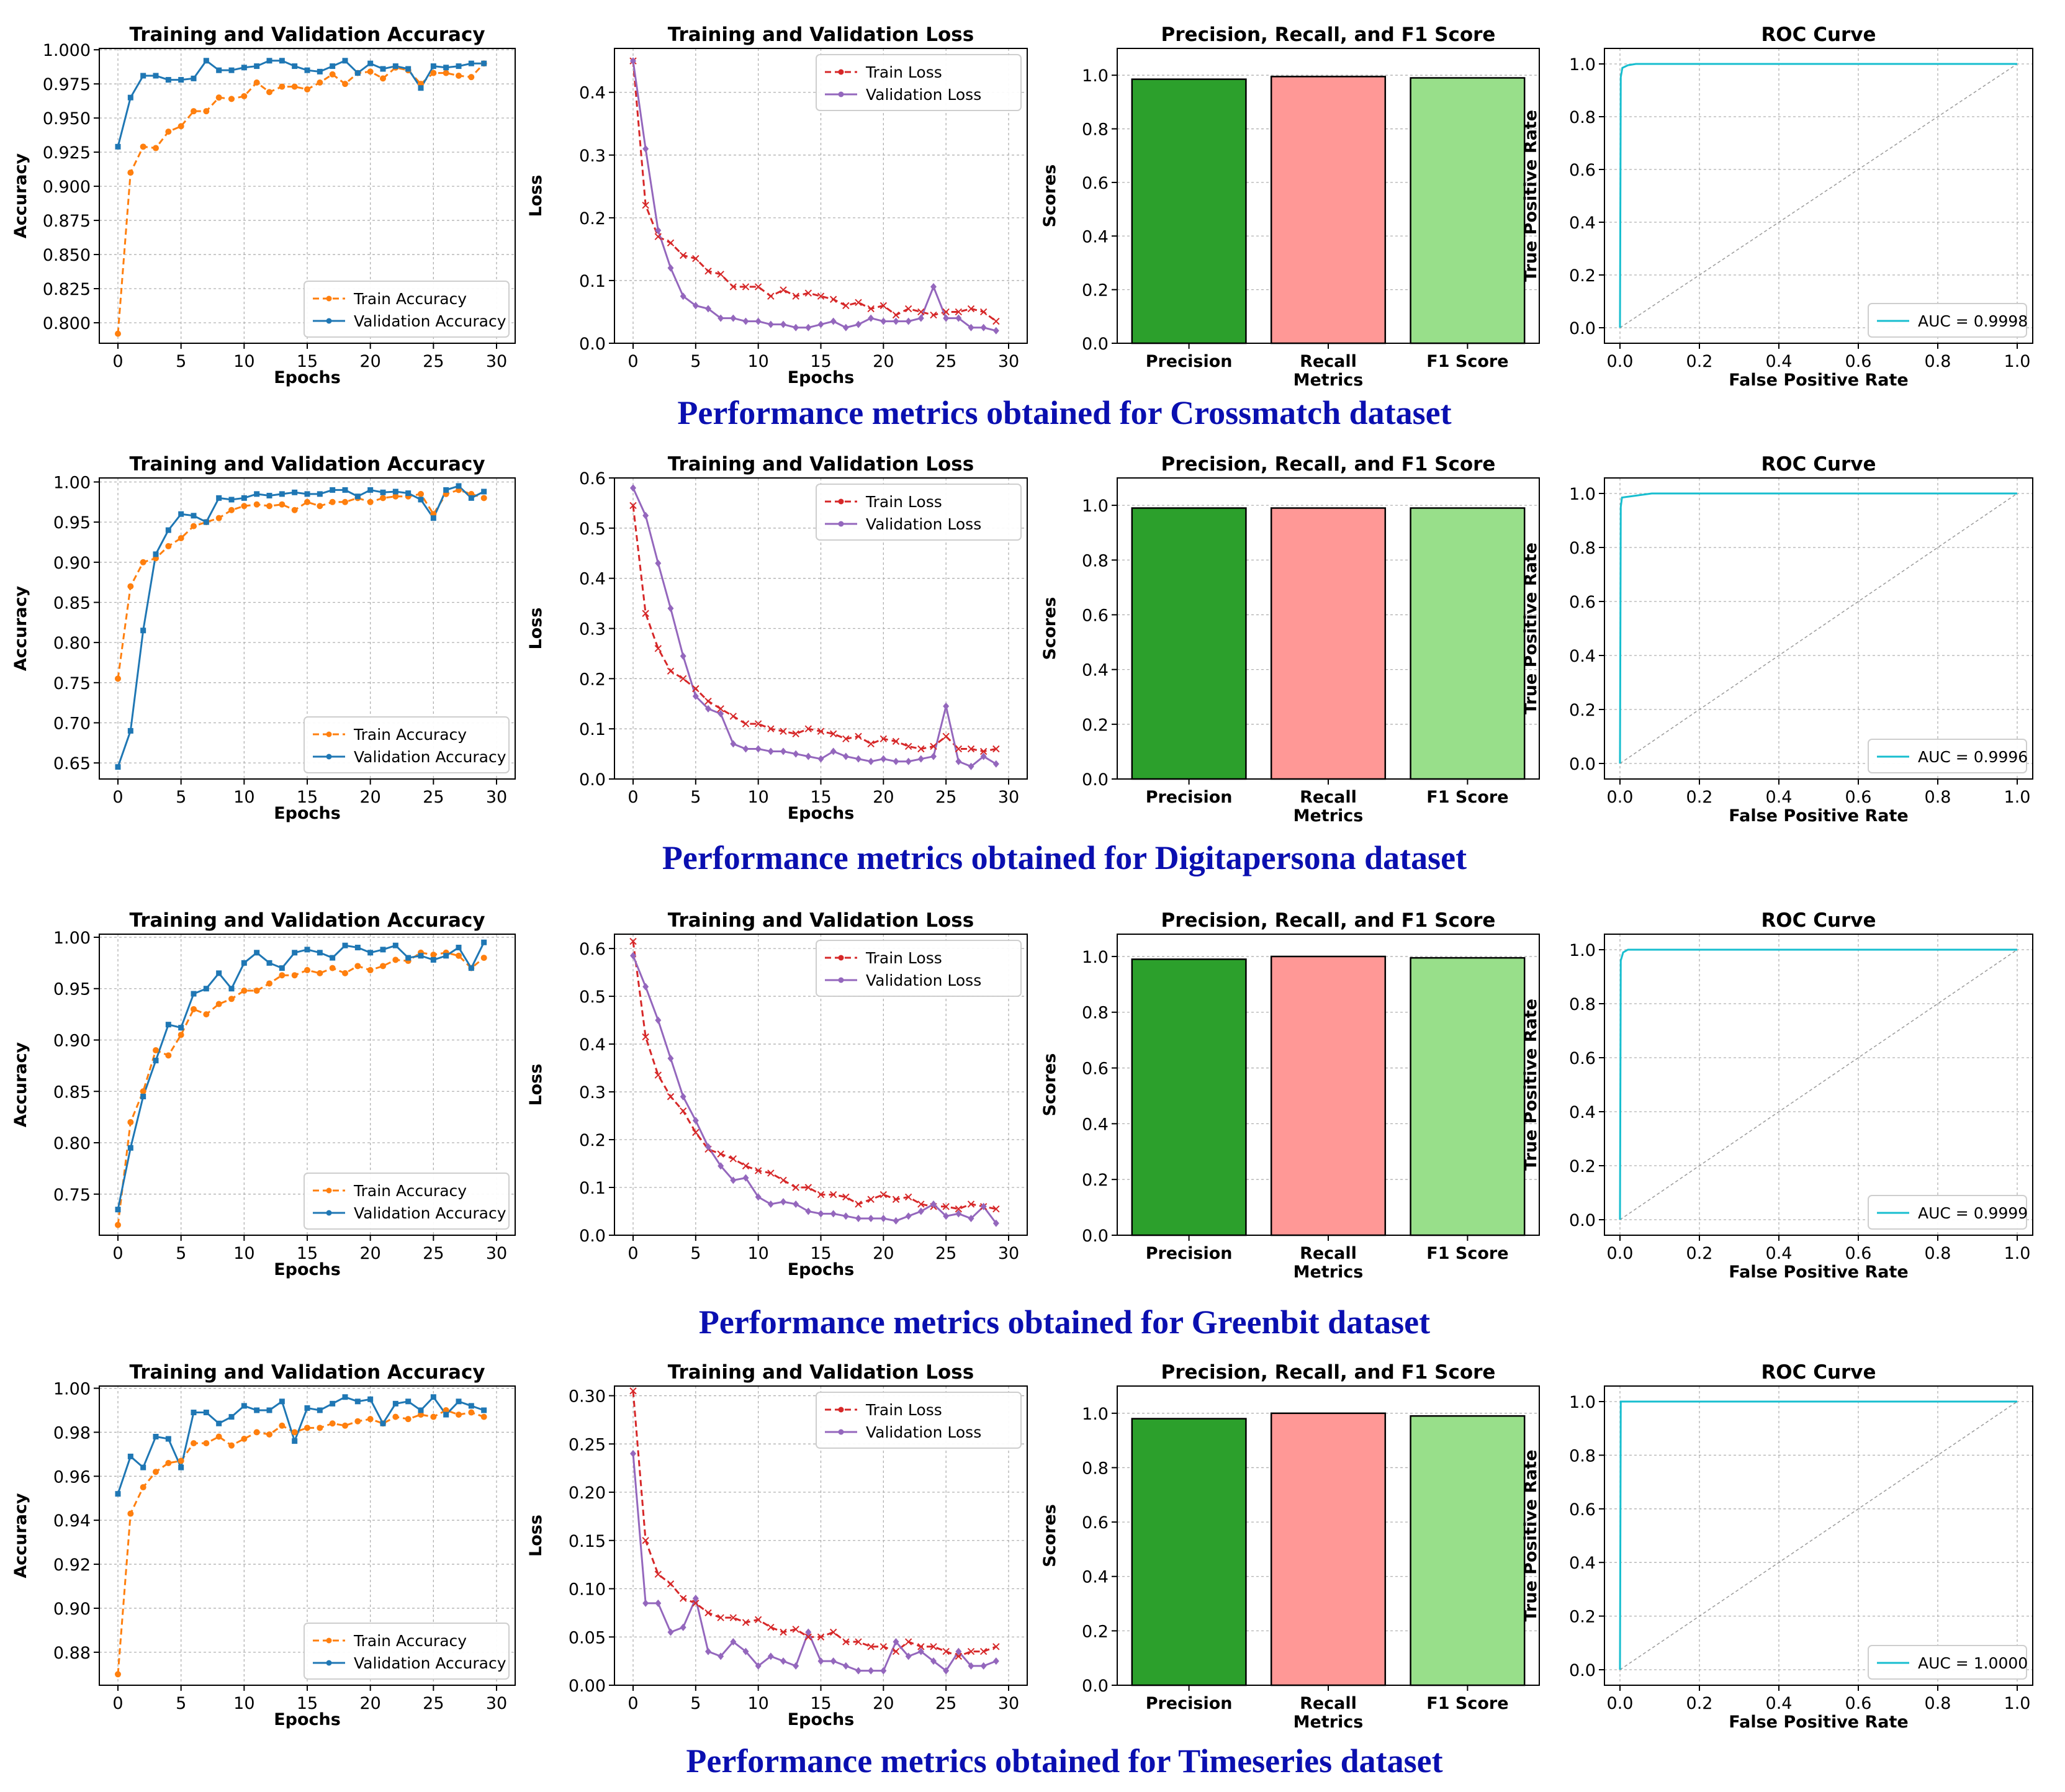  I want to click on roc-roc-line, so click(1818, 628).